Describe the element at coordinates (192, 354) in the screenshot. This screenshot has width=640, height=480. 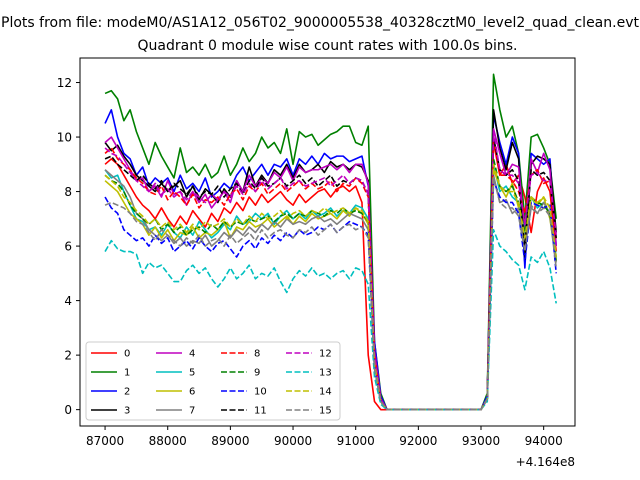
I see `legend-label-4: 4` at that location.